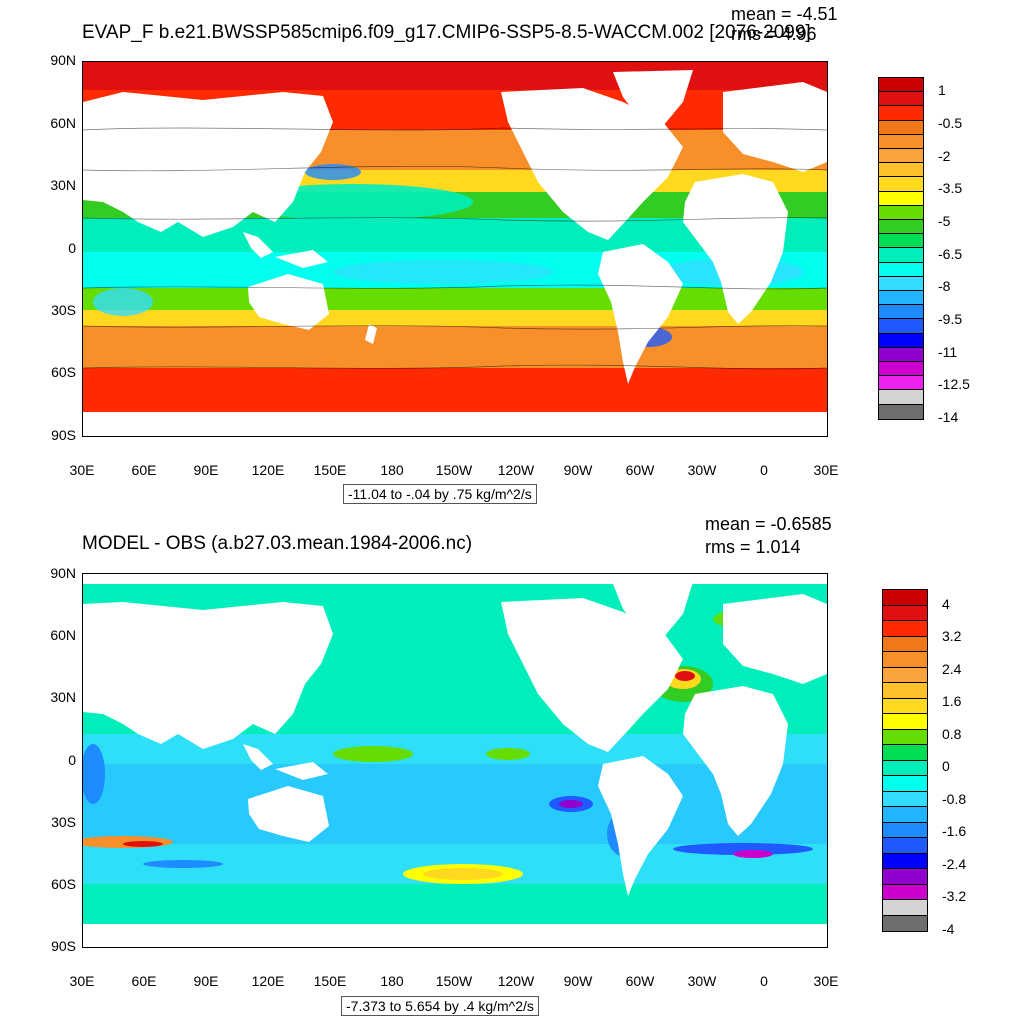 This screenshot has width=1024, height=1024. What do you see at coordinates (946, 766) in the screenshot?
I see `colorbar-label: 0` at bounding box center [946, 766].